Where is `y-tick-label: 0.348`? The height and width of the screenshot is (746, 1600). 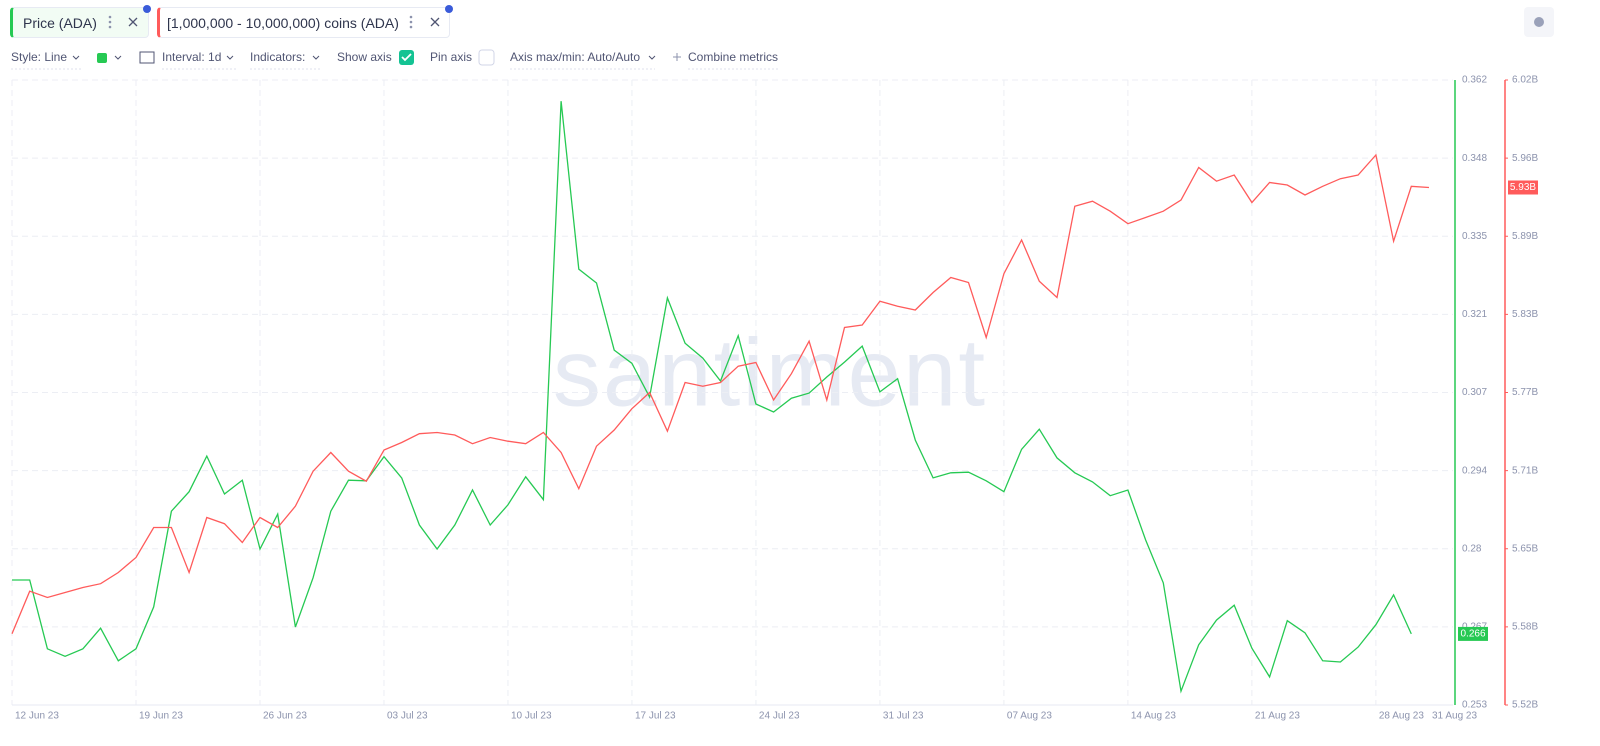 y-tick-label: 0.348 is located at coordinates (1474, 158).